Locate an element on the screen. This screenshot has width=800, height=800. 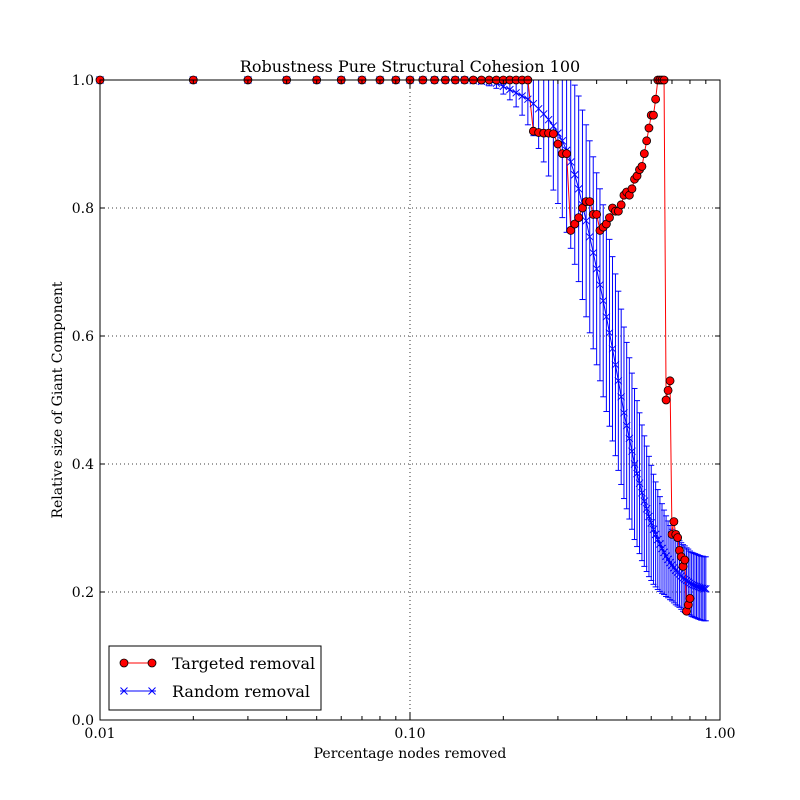
legend-label-random: Random removal is located at coordinates (241, 691).